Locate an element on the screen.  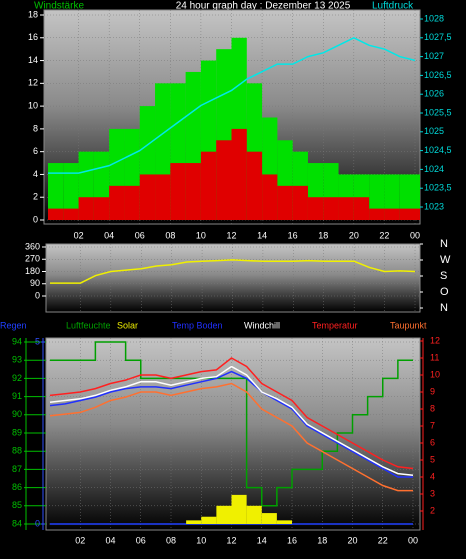
y2-tick-label: 1027 is located at coordinates (434, 56).